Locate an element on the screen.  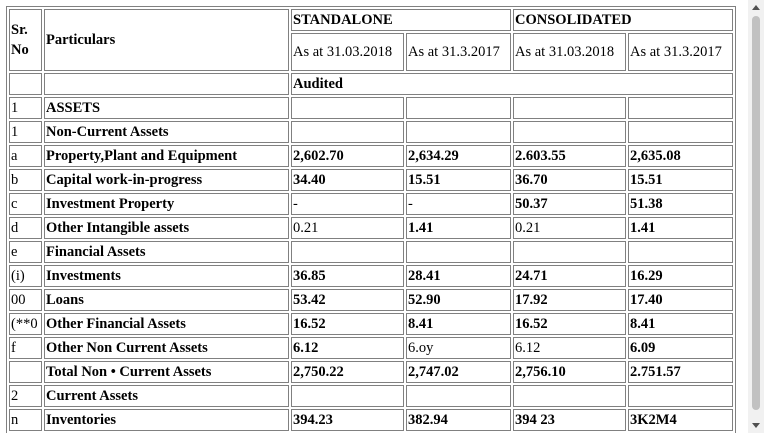
audited-row: Audited is located at coordinates (371, 84).